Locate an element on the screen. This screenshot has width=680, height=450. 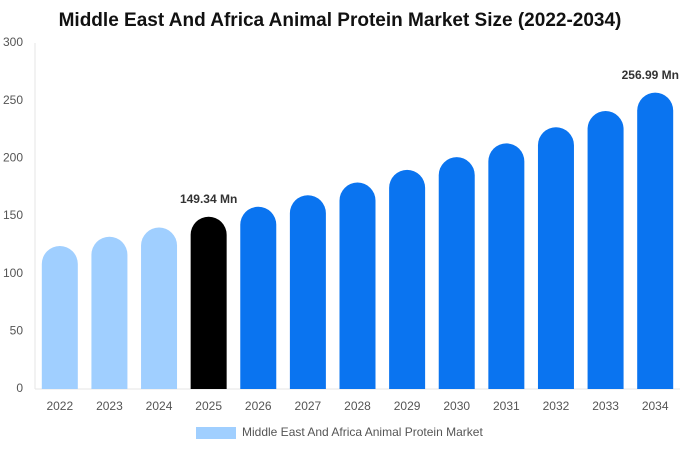
legend-swatch is located at coordinates (216, 433).